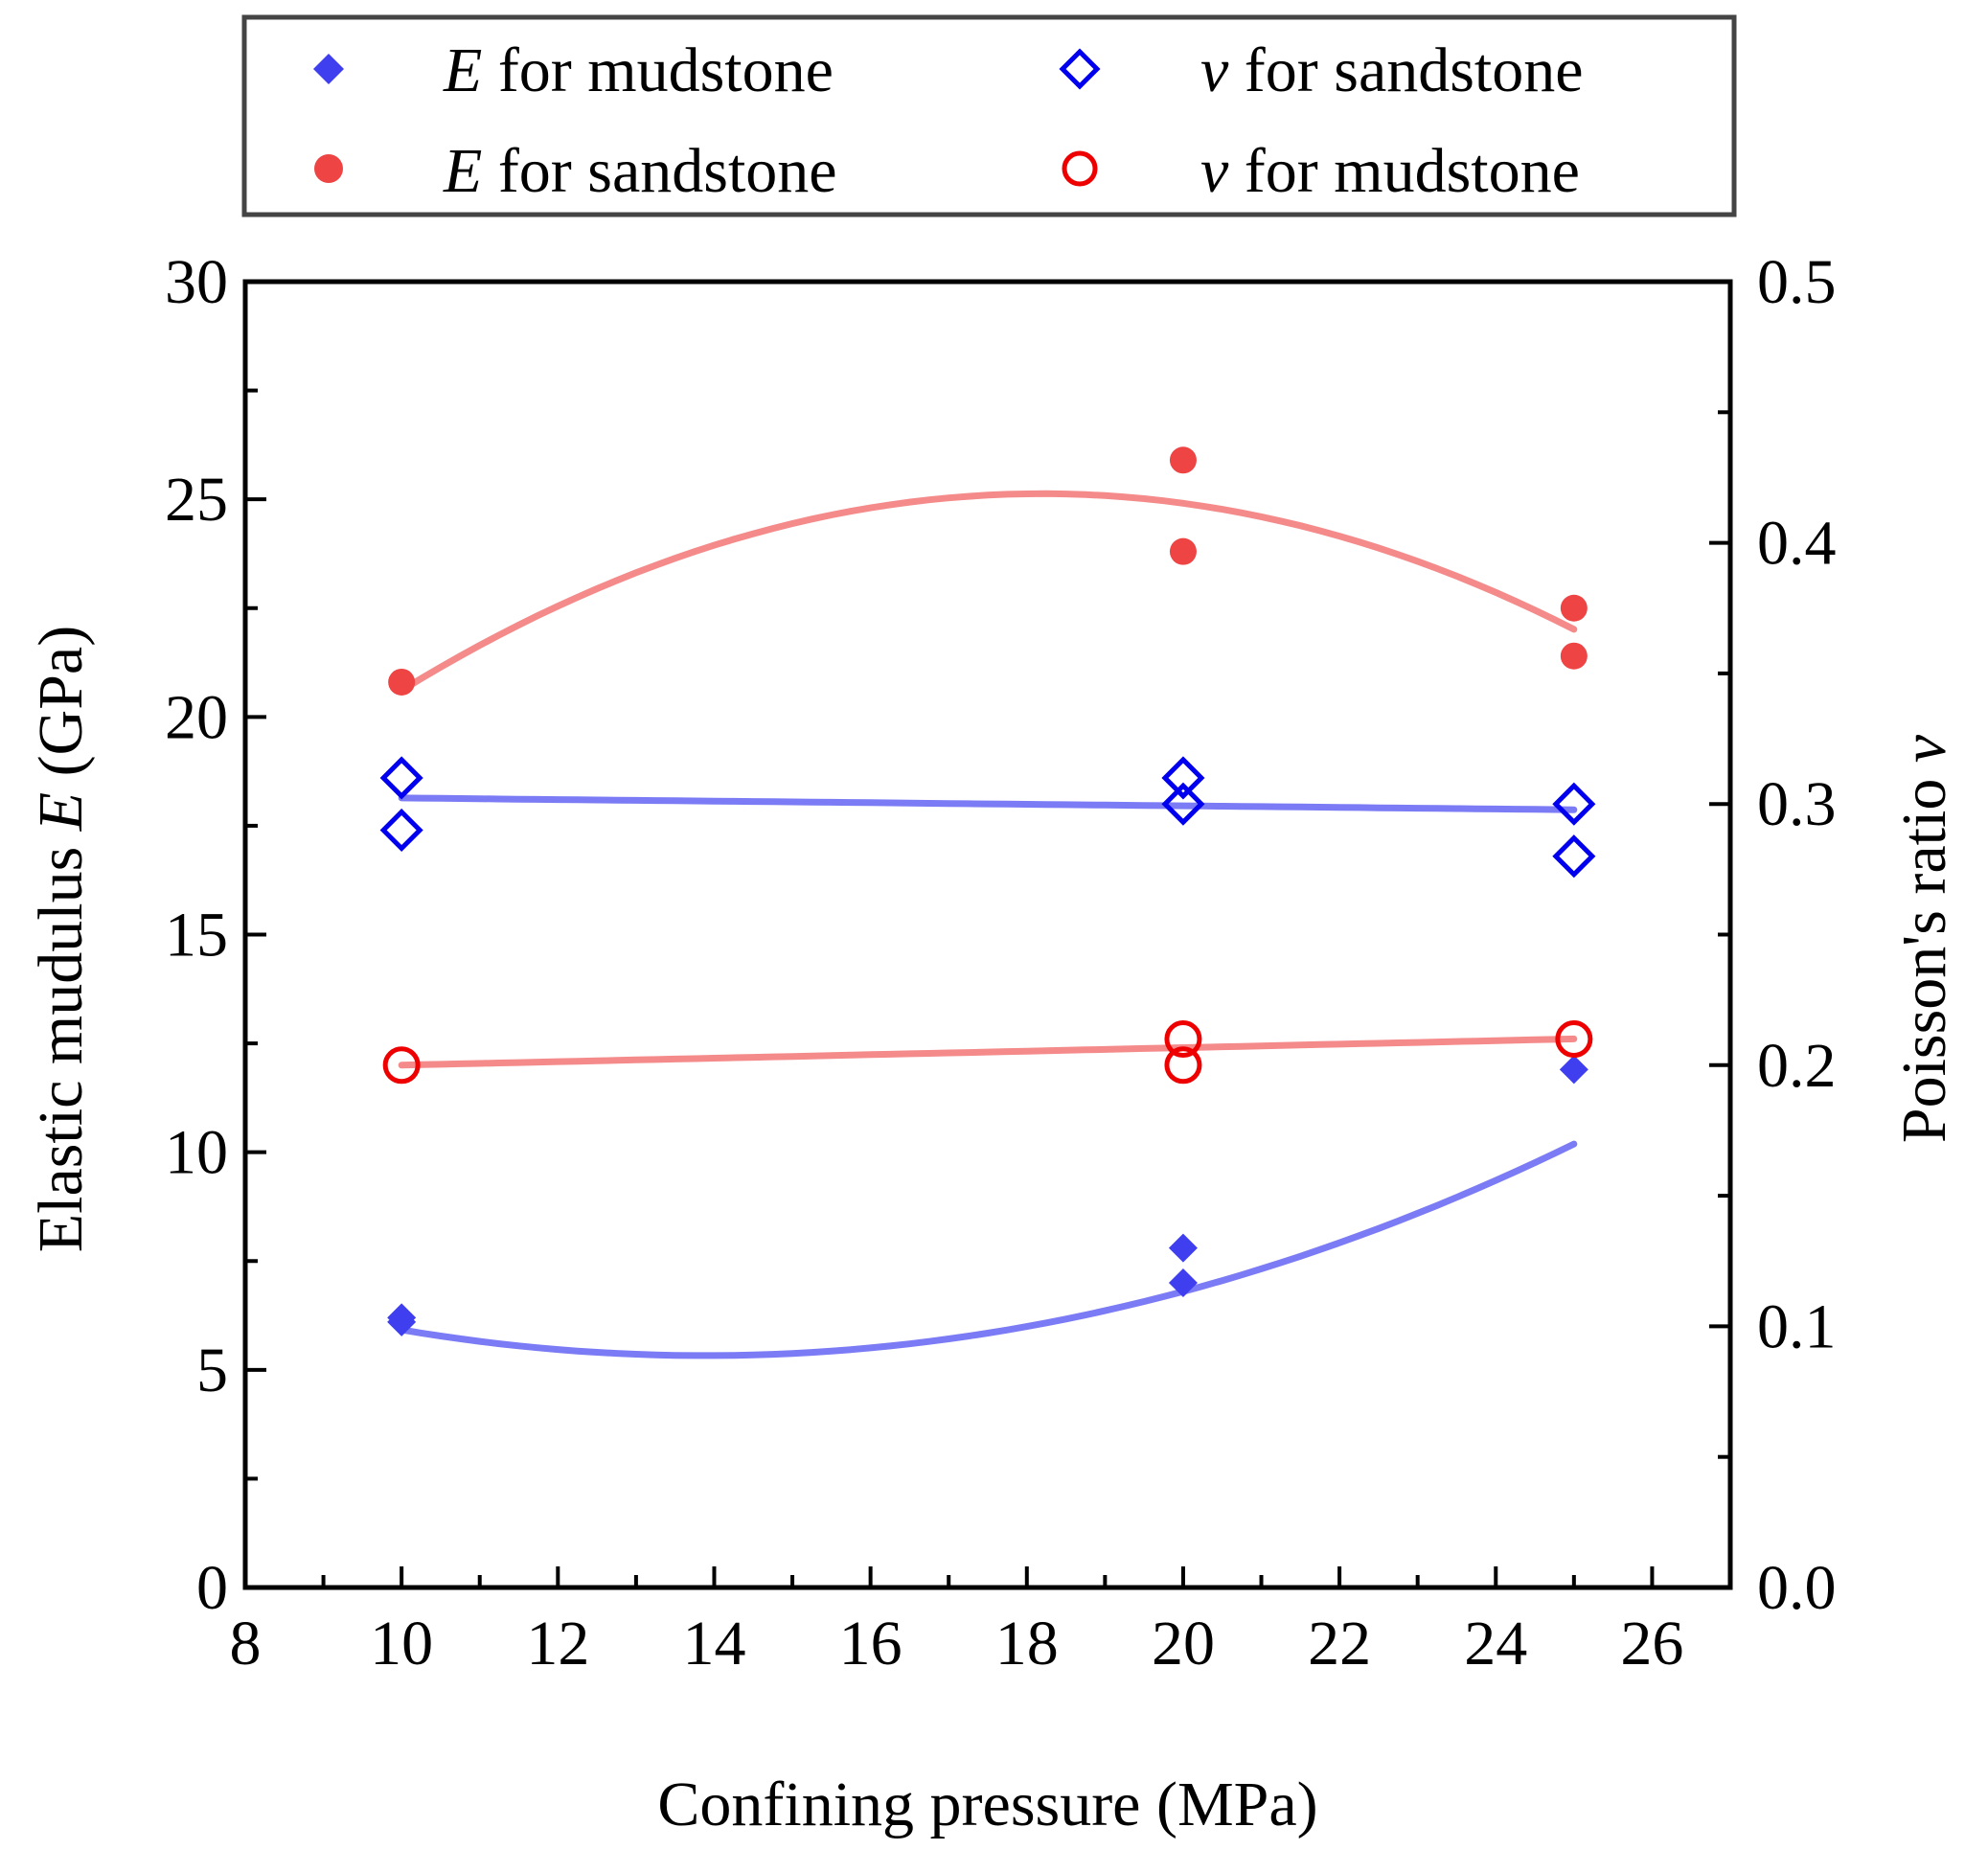  I want to click on y-axis-right-title: Poisson's ratio v, so click(1924, 938).